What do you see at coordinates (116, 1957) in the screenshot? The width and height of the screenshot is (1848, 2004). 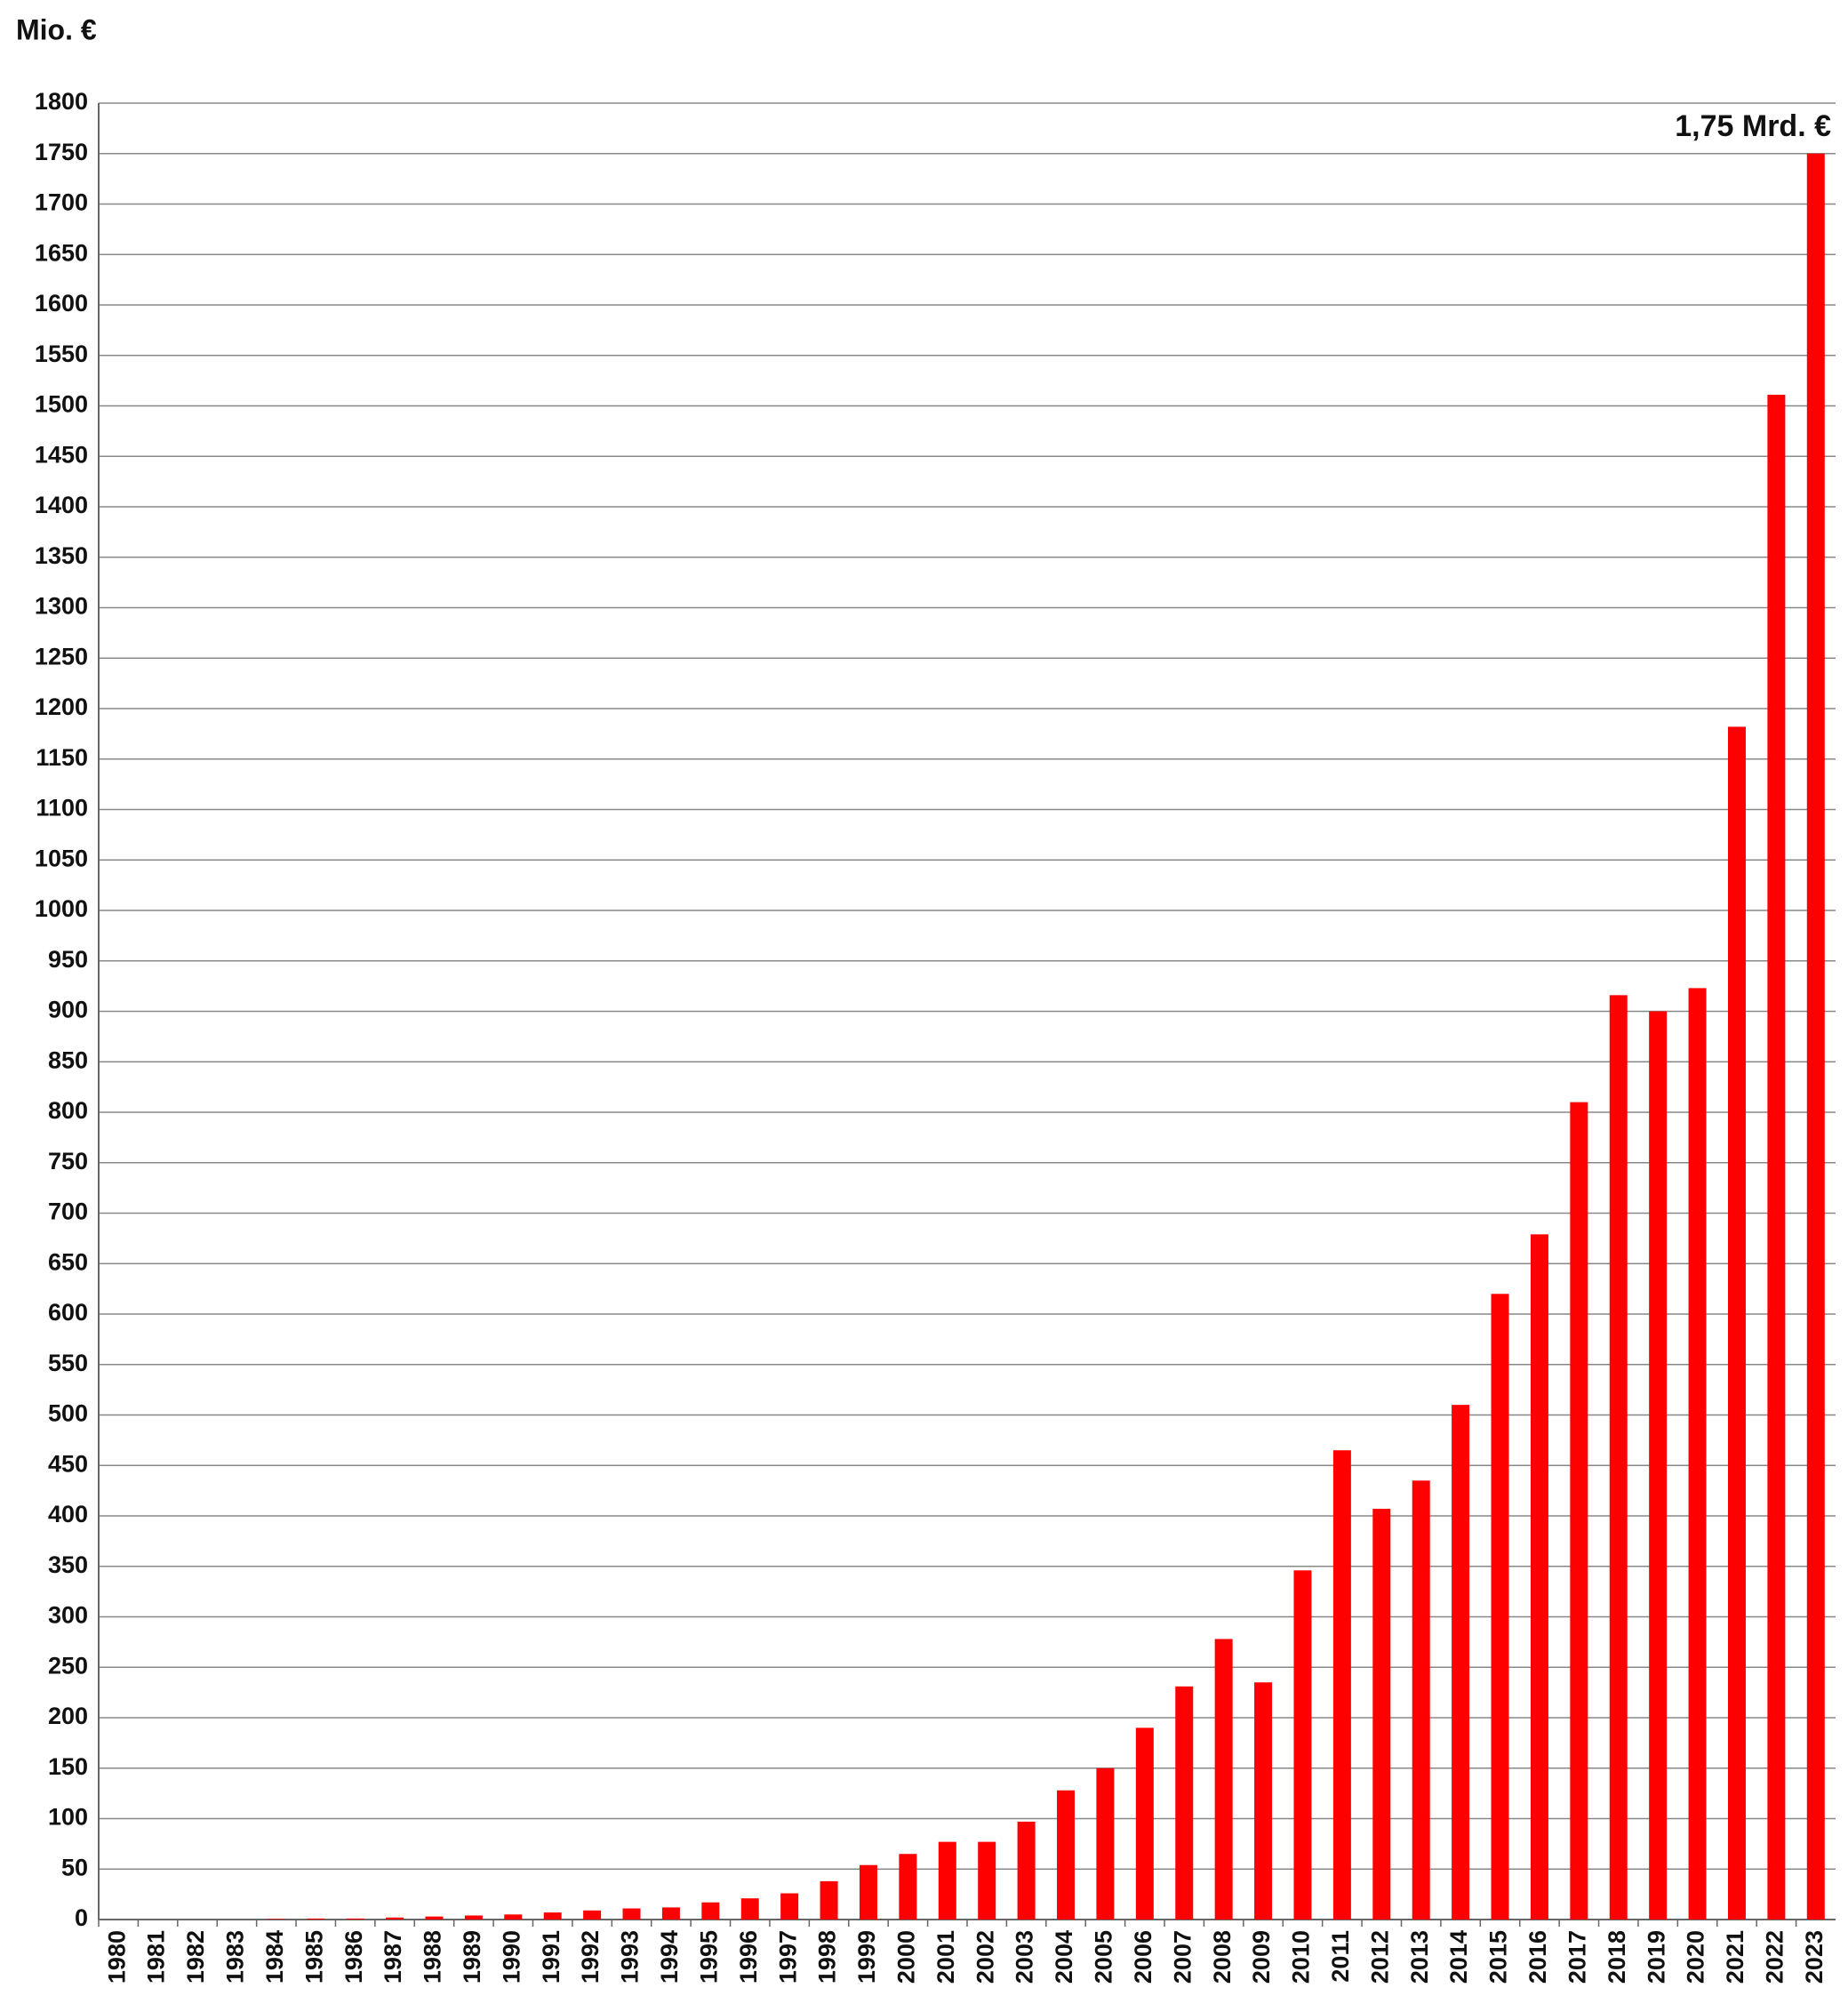 I see `x-tick-label: 1980` at bounding box center [116, 1957].